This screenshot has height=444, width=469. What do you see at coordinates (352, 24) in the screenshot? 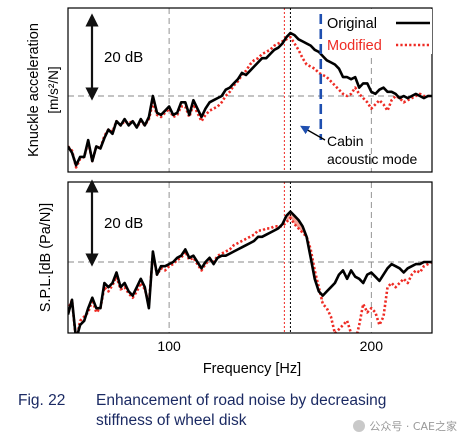
I see `legend-entry-original: Original` at bounding box center [352, 24].